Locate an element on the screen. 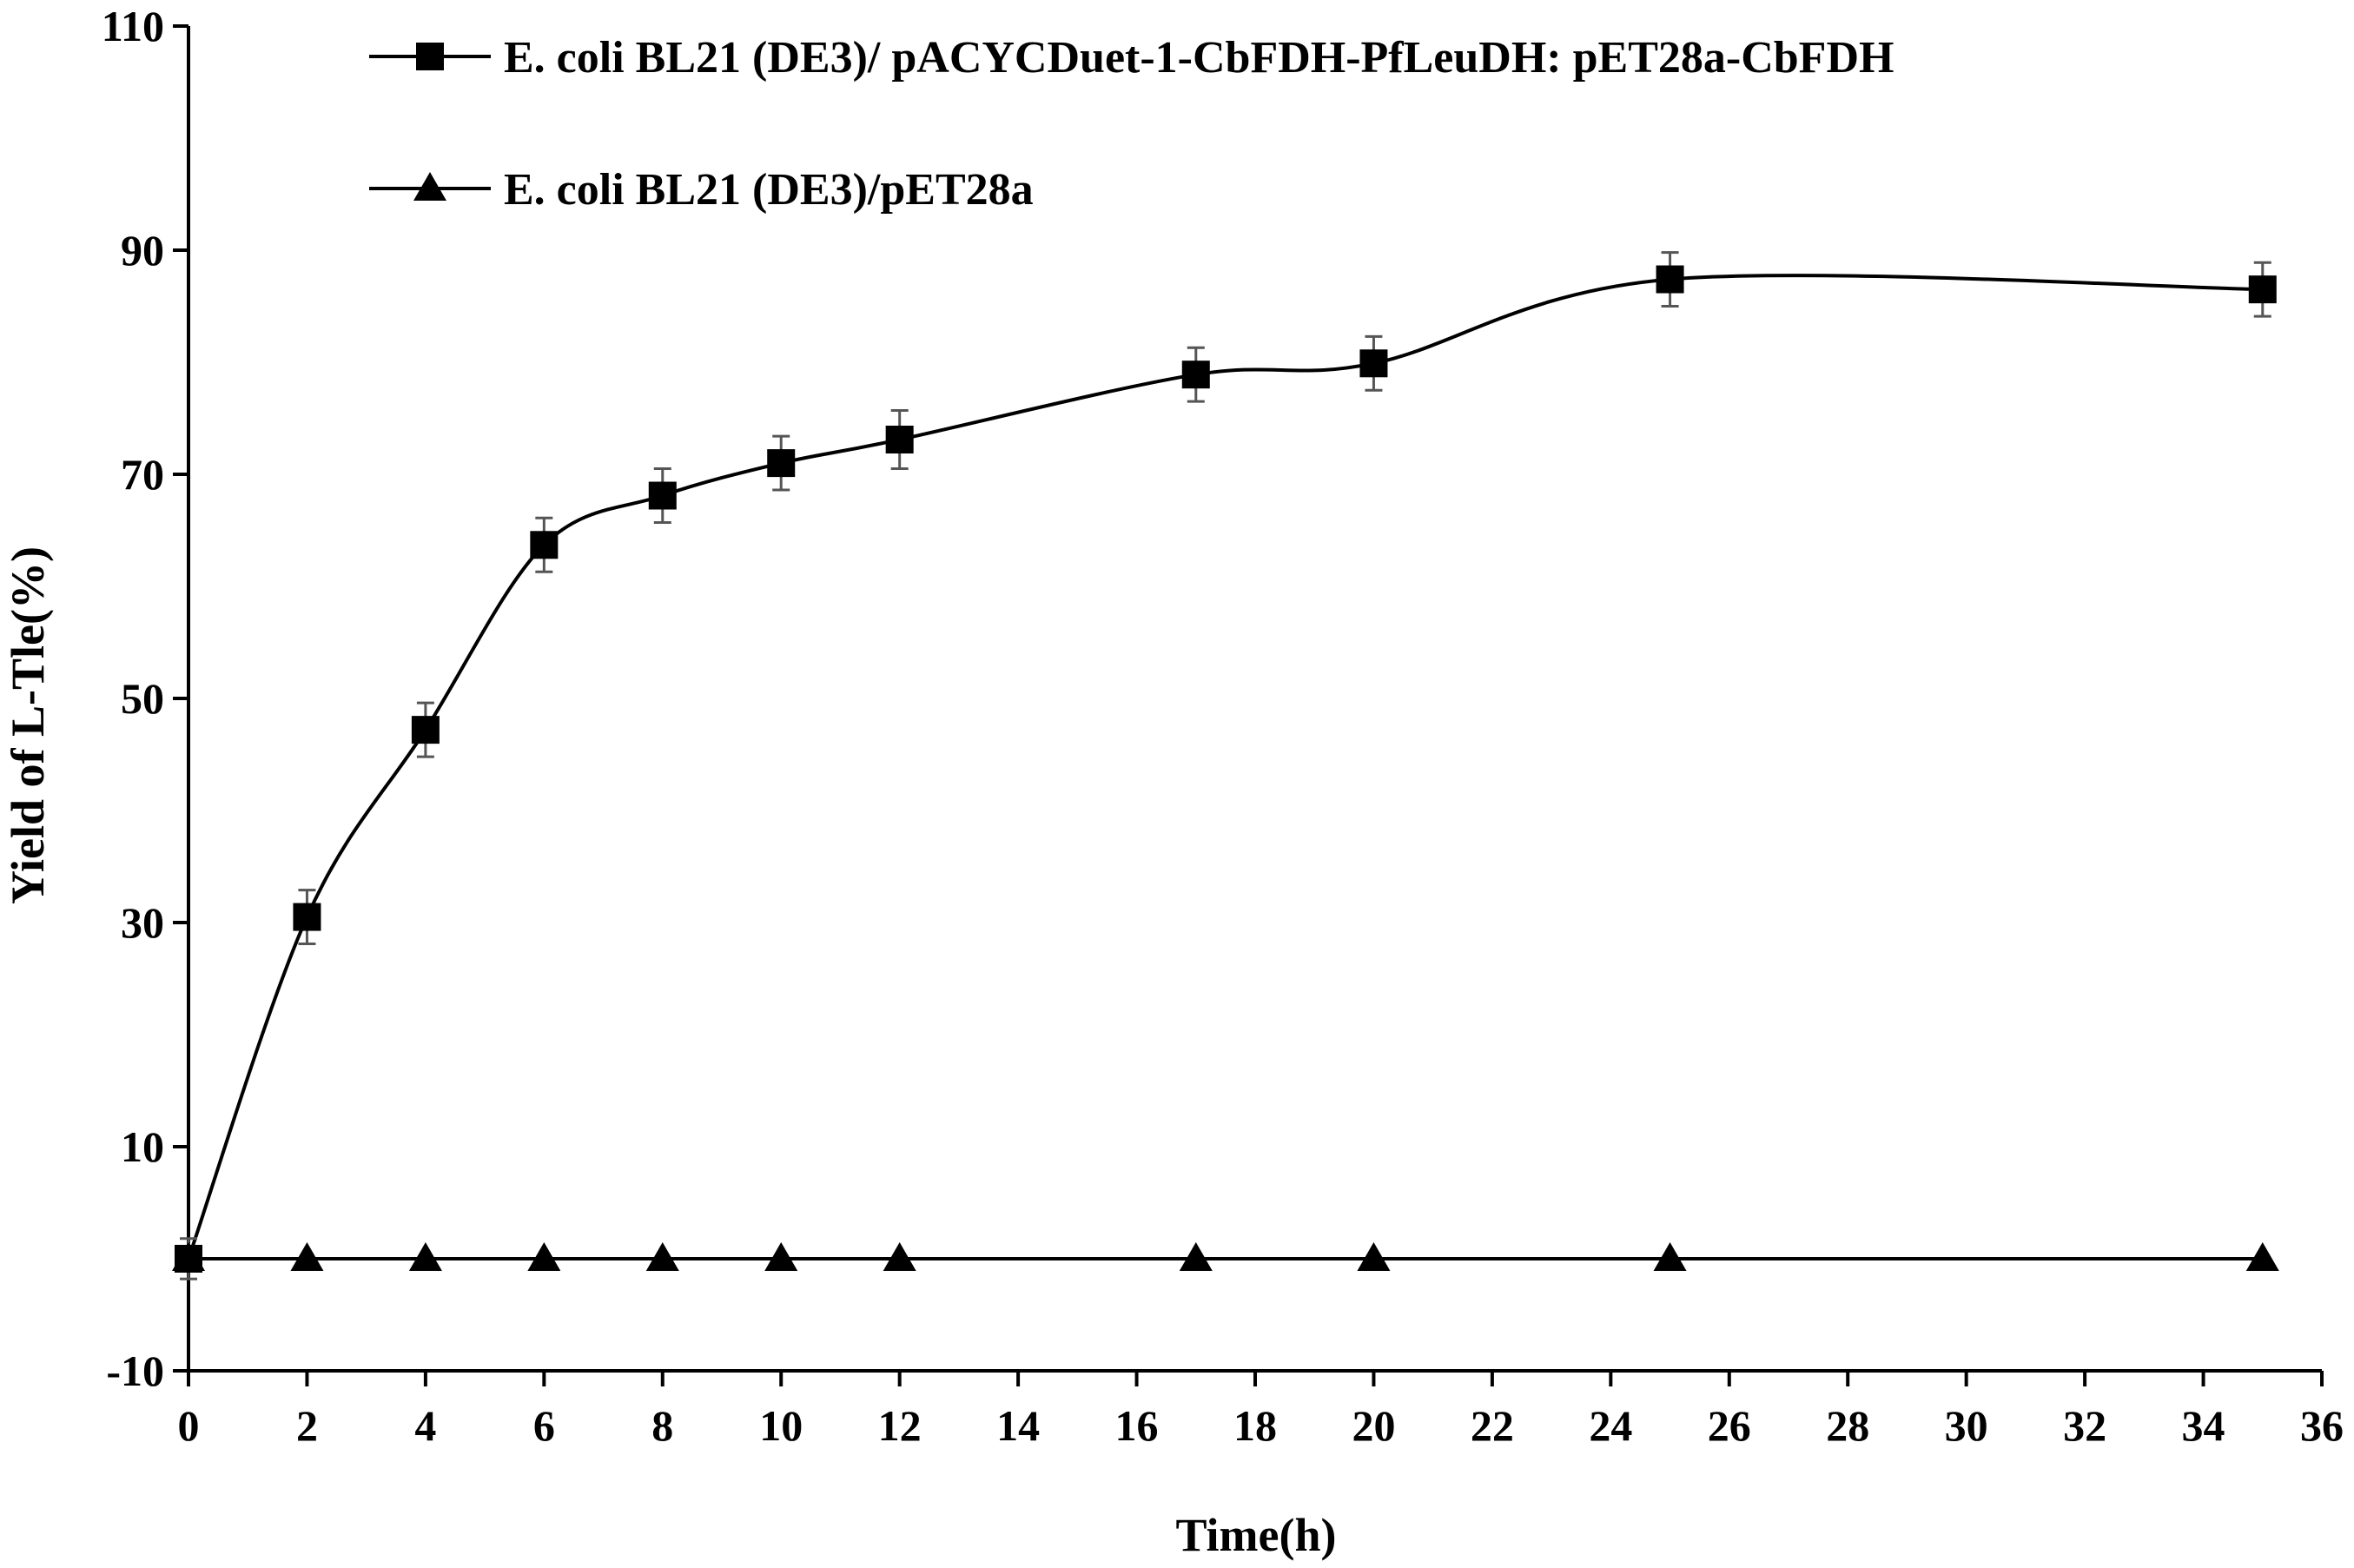 The width and height of the screenshot is (2354, 1568). x-tick-label: 2 is located at coordinates (307, 1425).